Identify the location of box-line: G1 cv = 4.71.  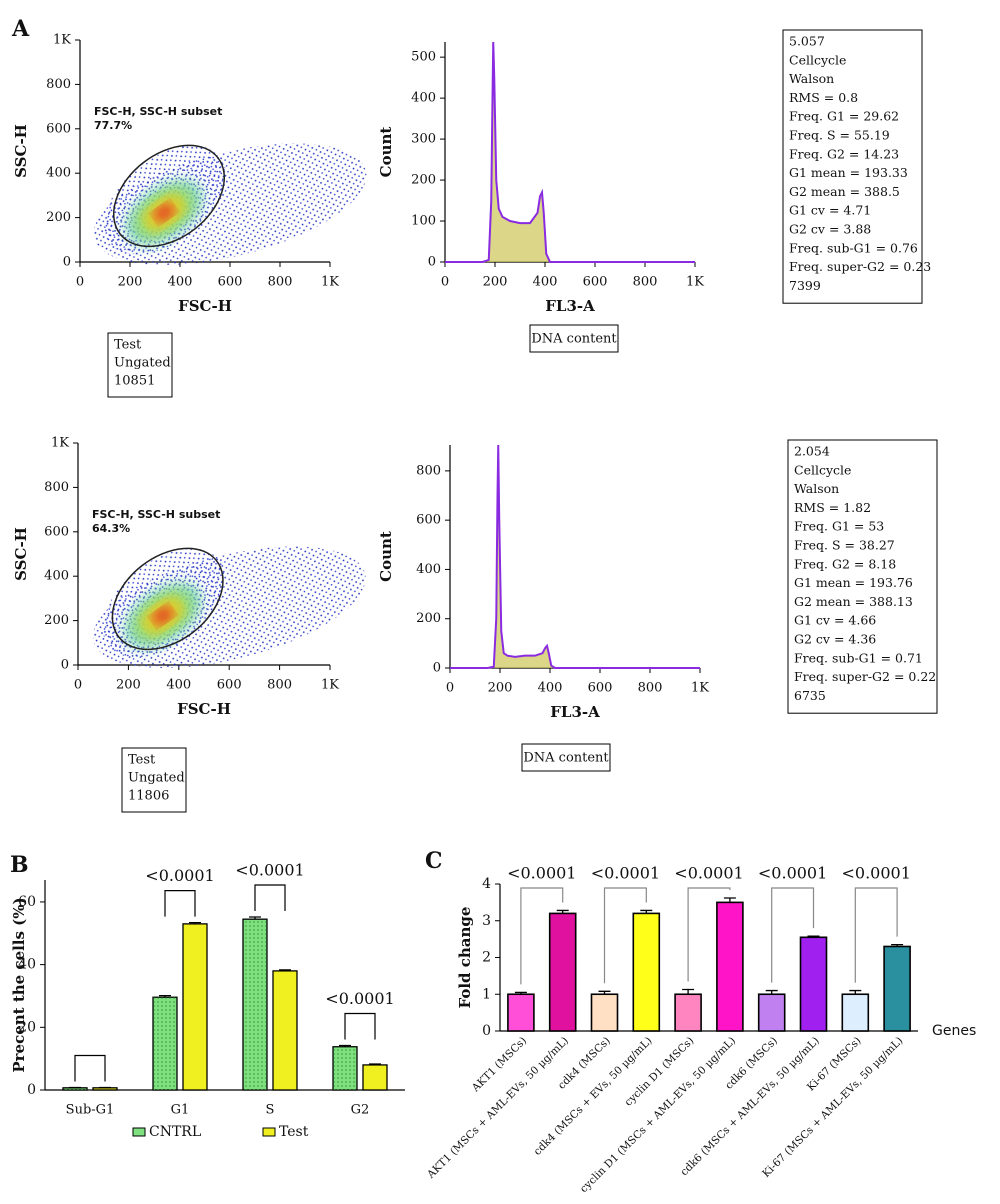
(830, 210).